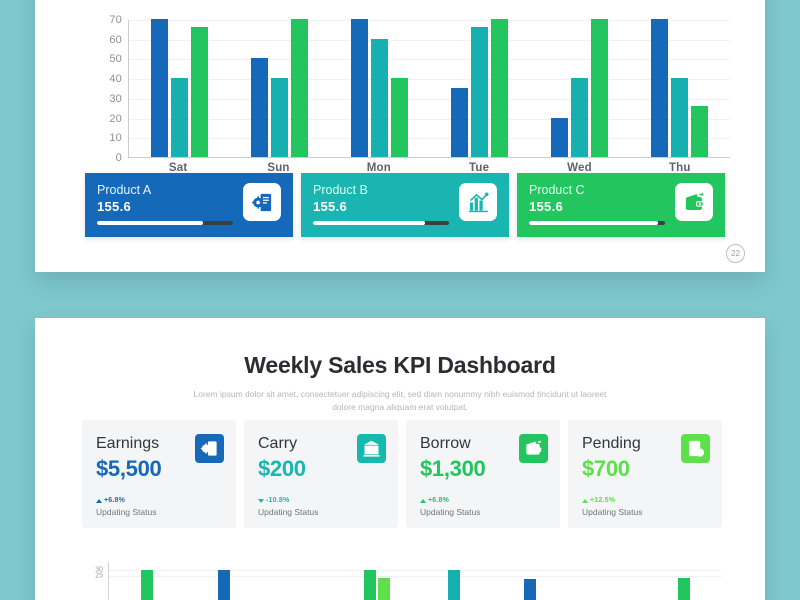  I want to click on bank-building-icon, so click(371, 448).